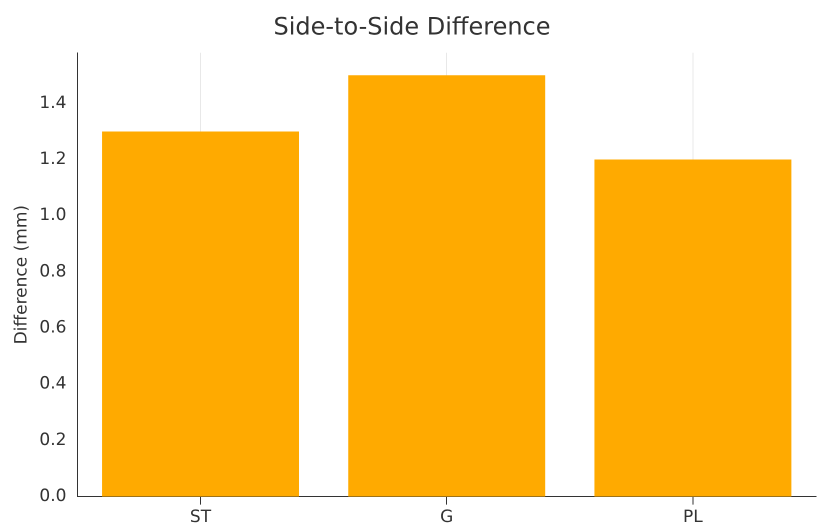 Image resolution: width=824 pixels, height=531 pixels. What do you see at coordinates (52, 384) in the screenshot?
I see `y-tick-label: 0.4` at bounding box center [52, 384].